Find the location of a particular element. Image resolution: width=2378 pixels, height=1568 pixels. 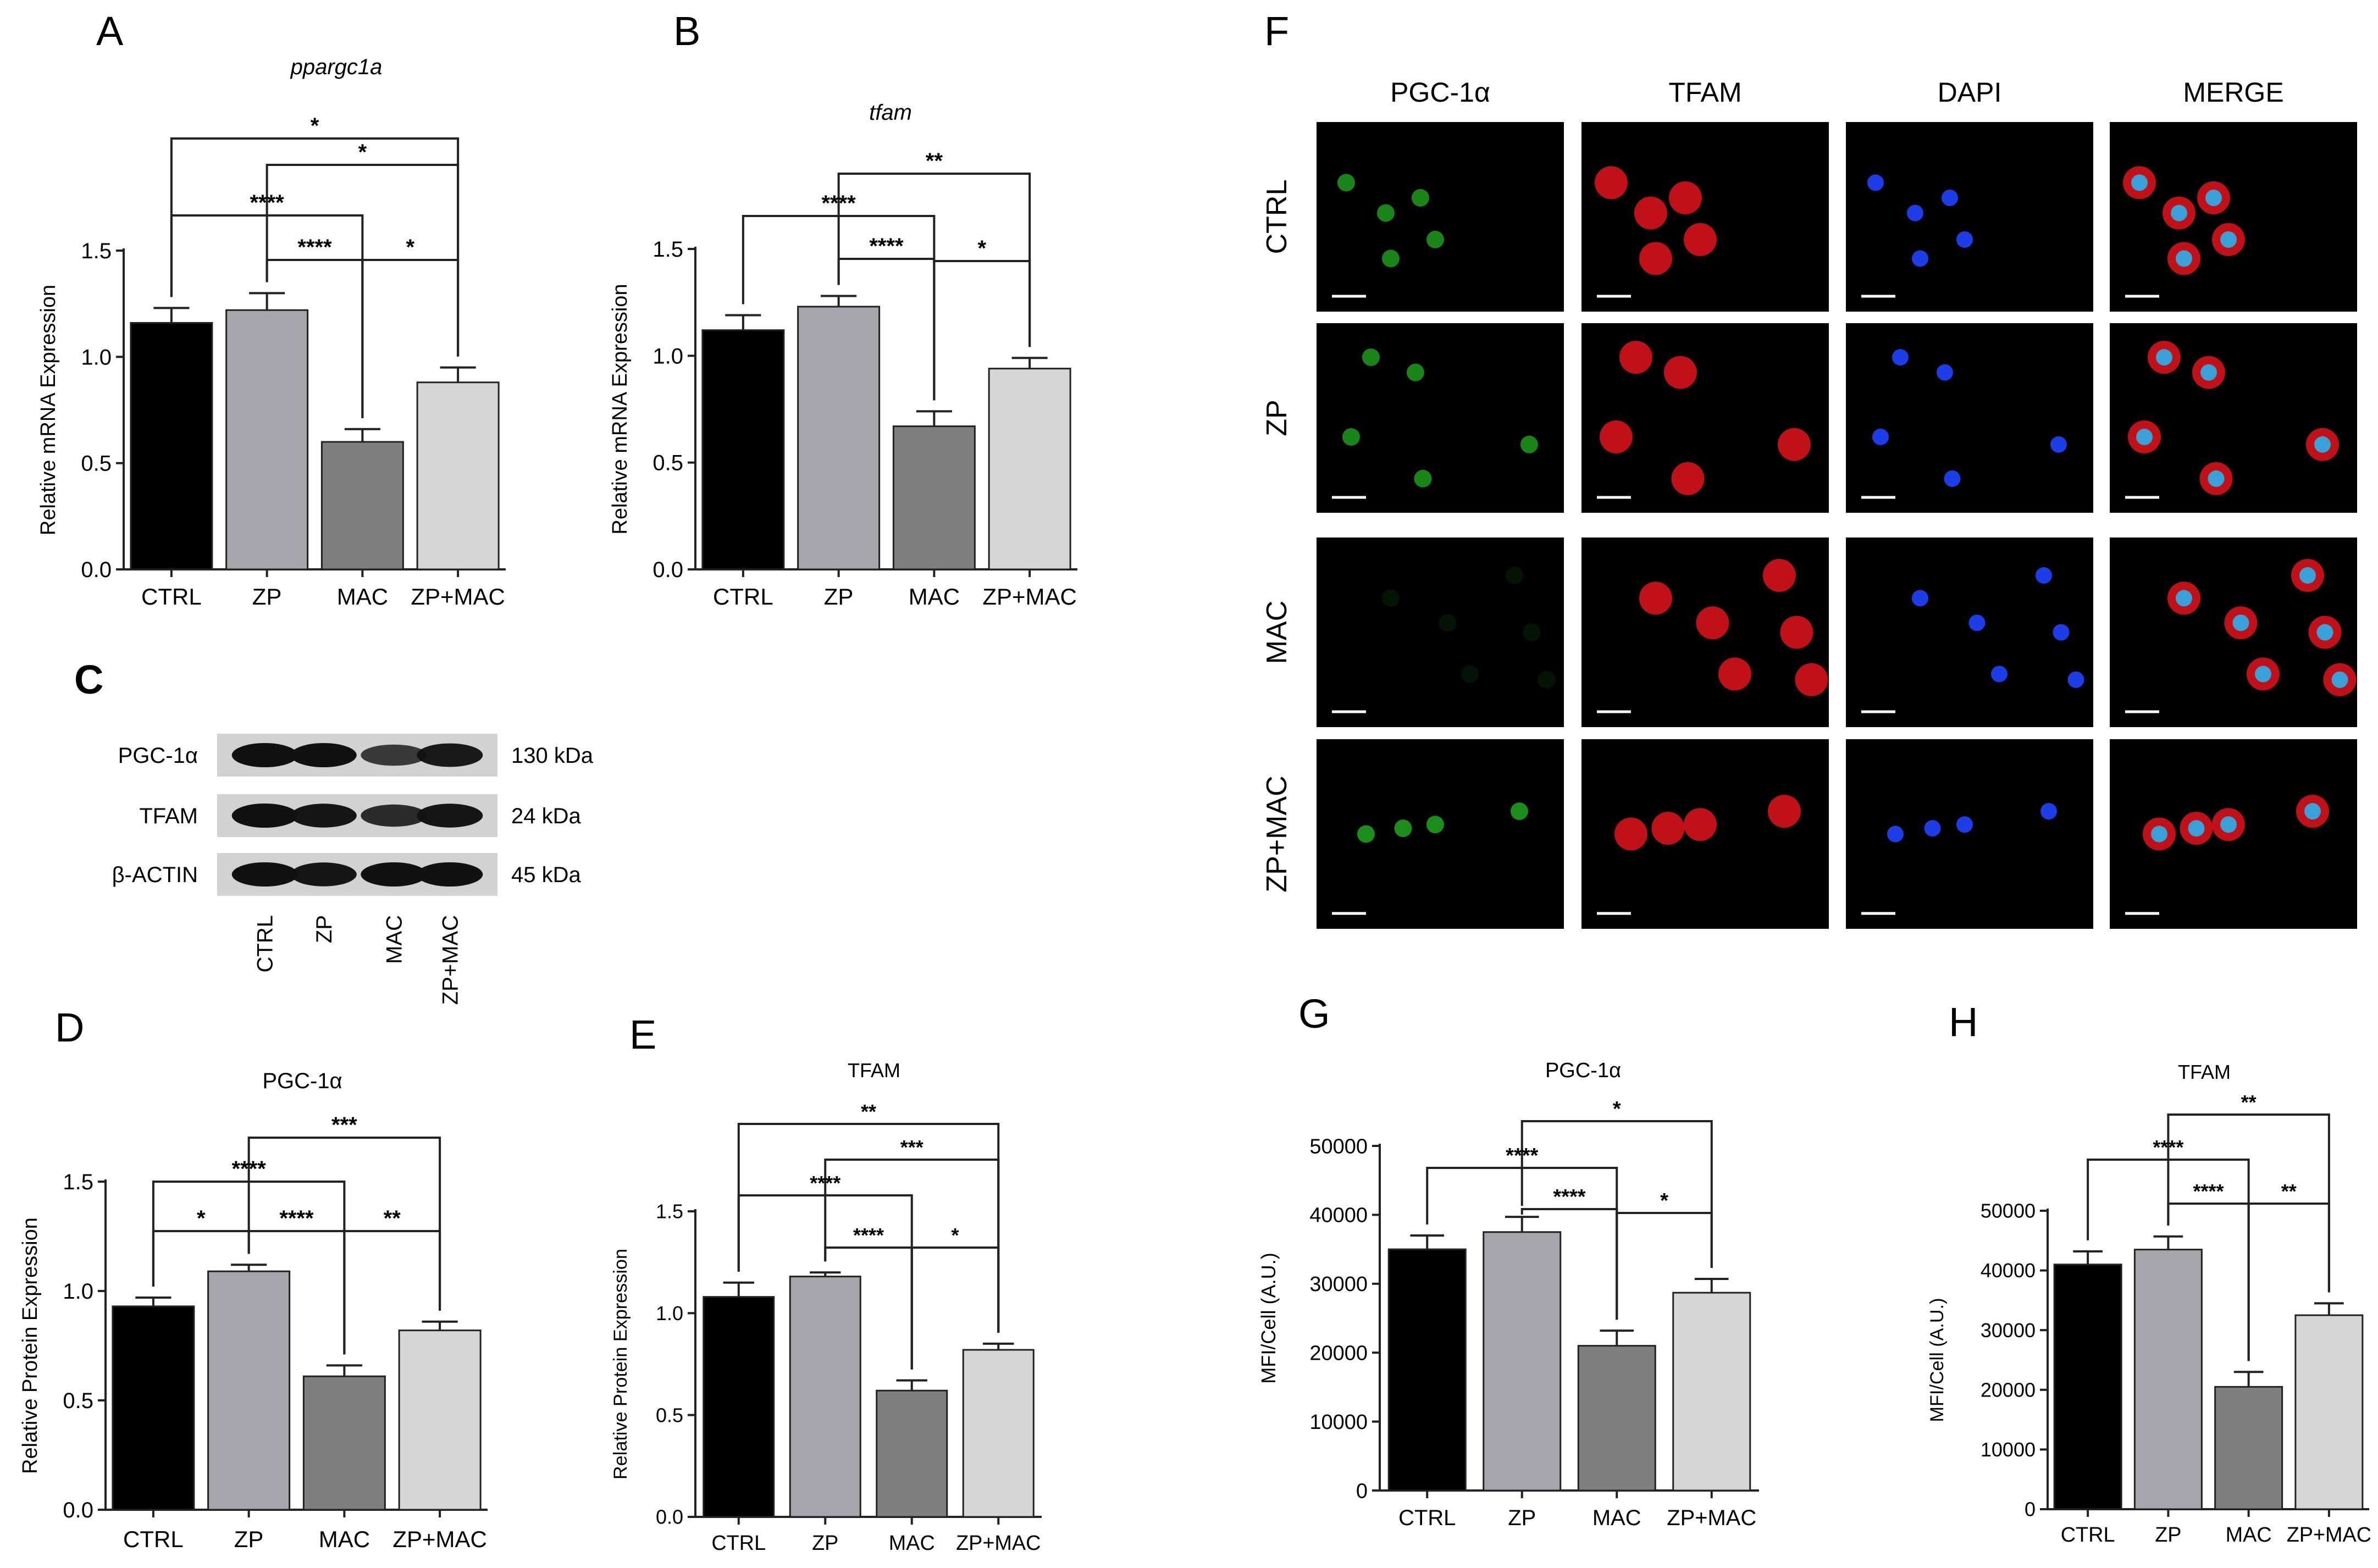

panel-label-C: C is located at coordinates (89, 679).